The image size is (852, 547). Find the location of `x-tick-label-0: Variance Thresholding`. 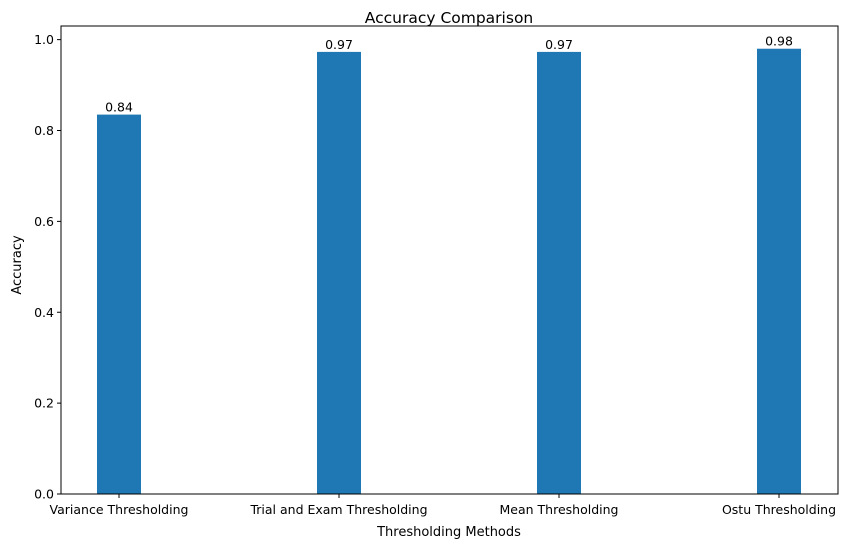

x-tick-label-0: Variance Thresholding is located at coordinates (119, 509).